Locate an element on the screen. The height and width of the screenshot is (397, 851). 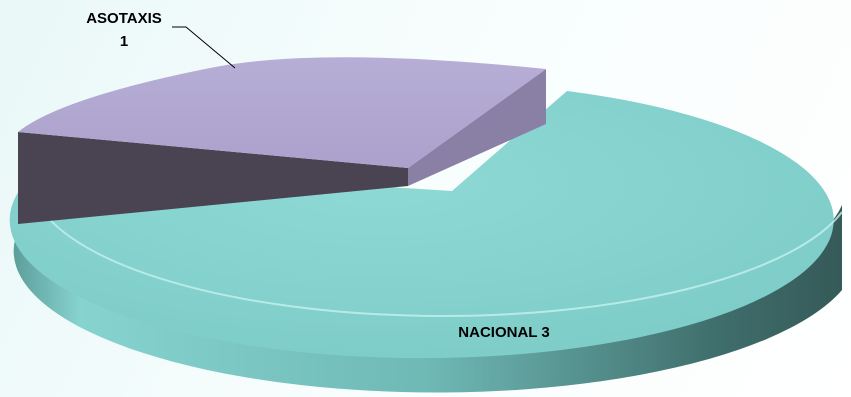
asotaxis-leader-line is located at coordinates (204, 47).